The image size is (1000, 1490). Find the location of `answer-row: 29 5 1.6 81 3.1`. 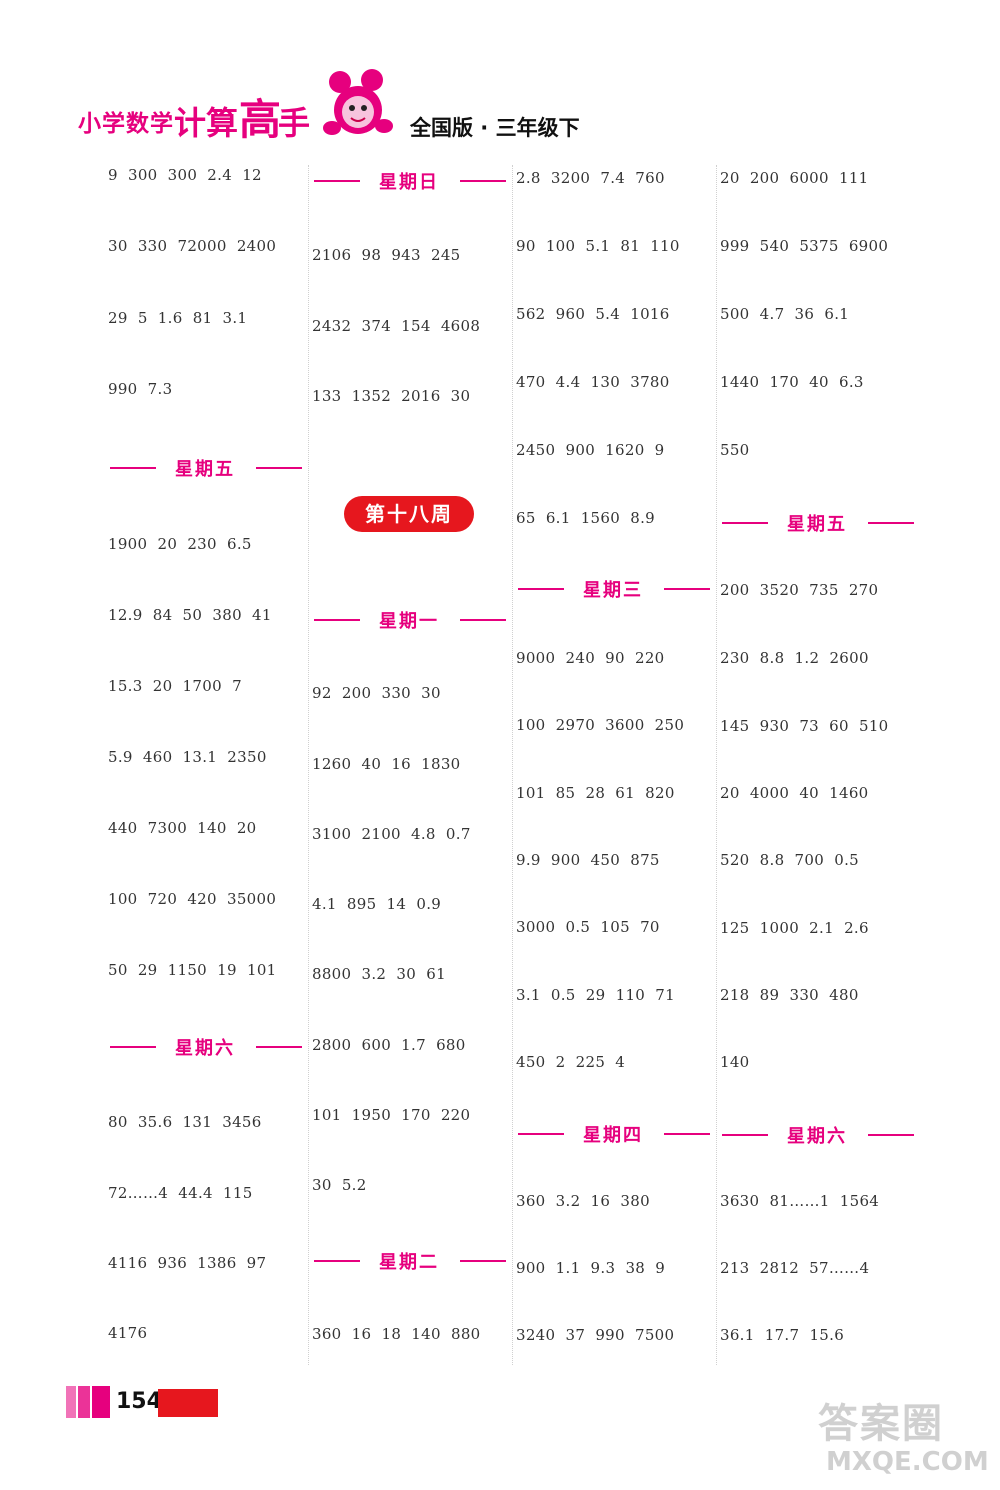

answer-row: 29 5 1.6 81 3.1 is located at coordinates (178, 318).